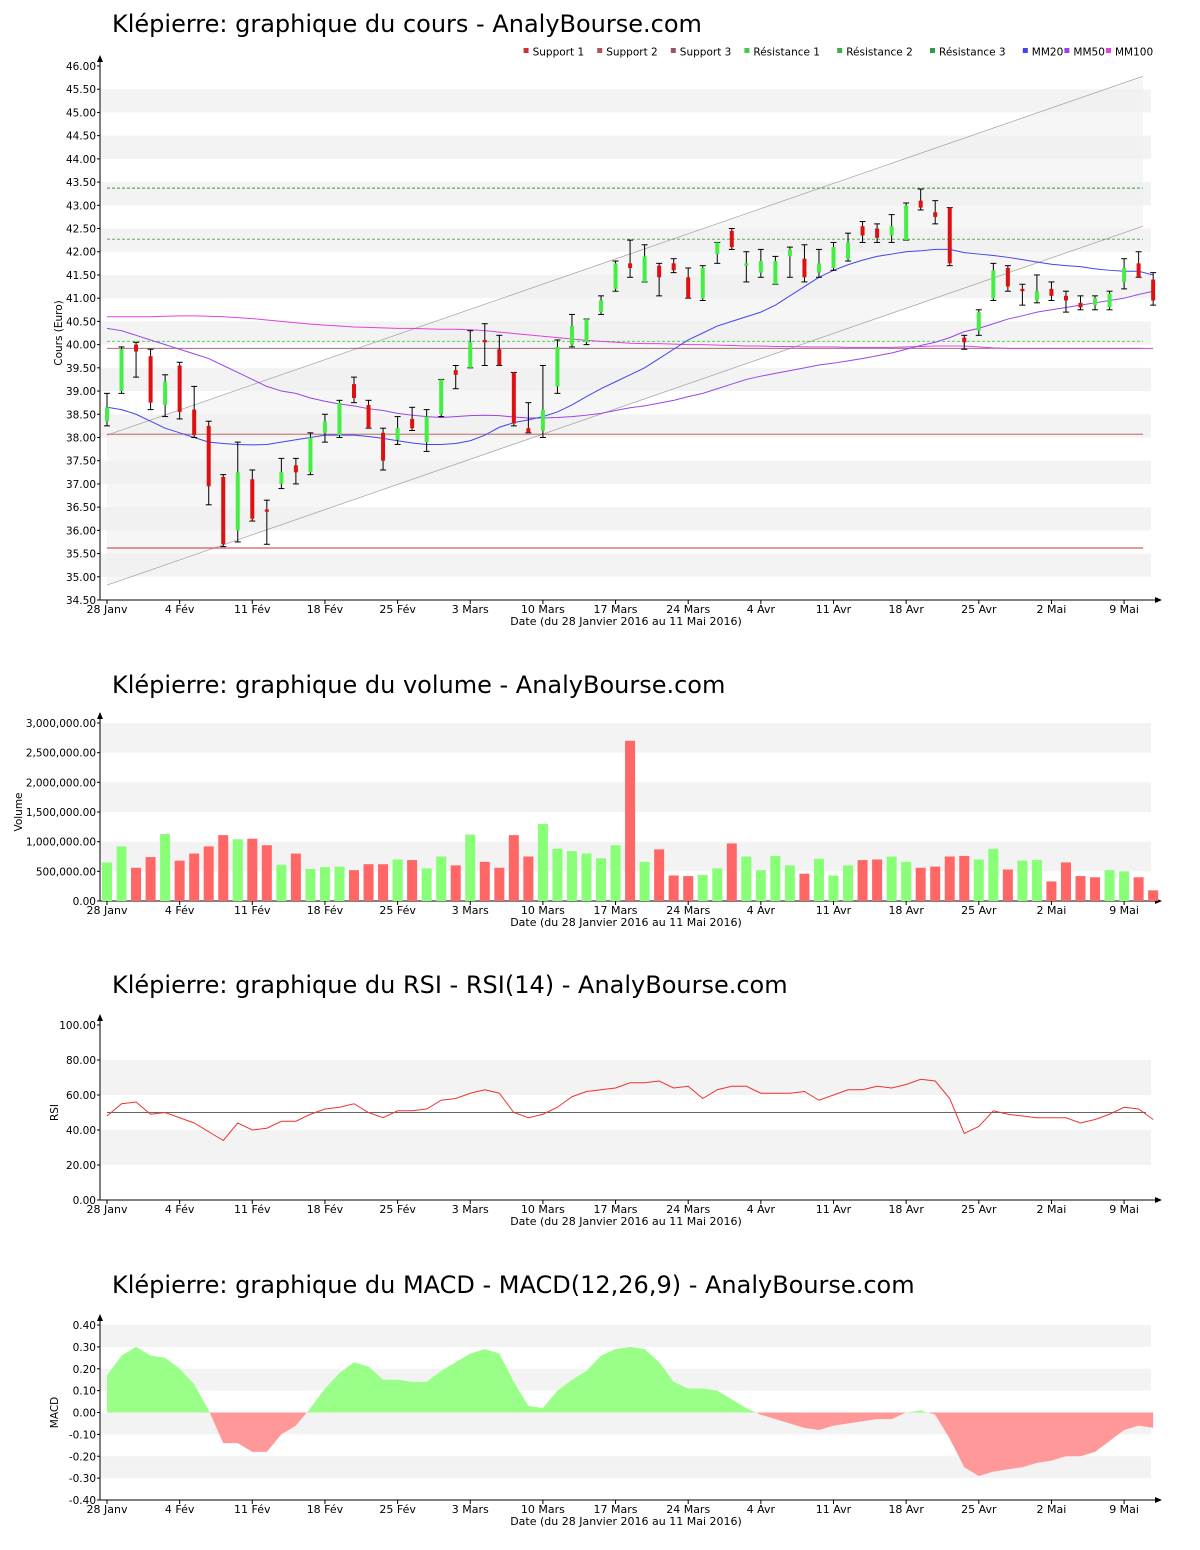  I want to click on rsi-x-tick-label: 28 Janv, so click(107, 1209).